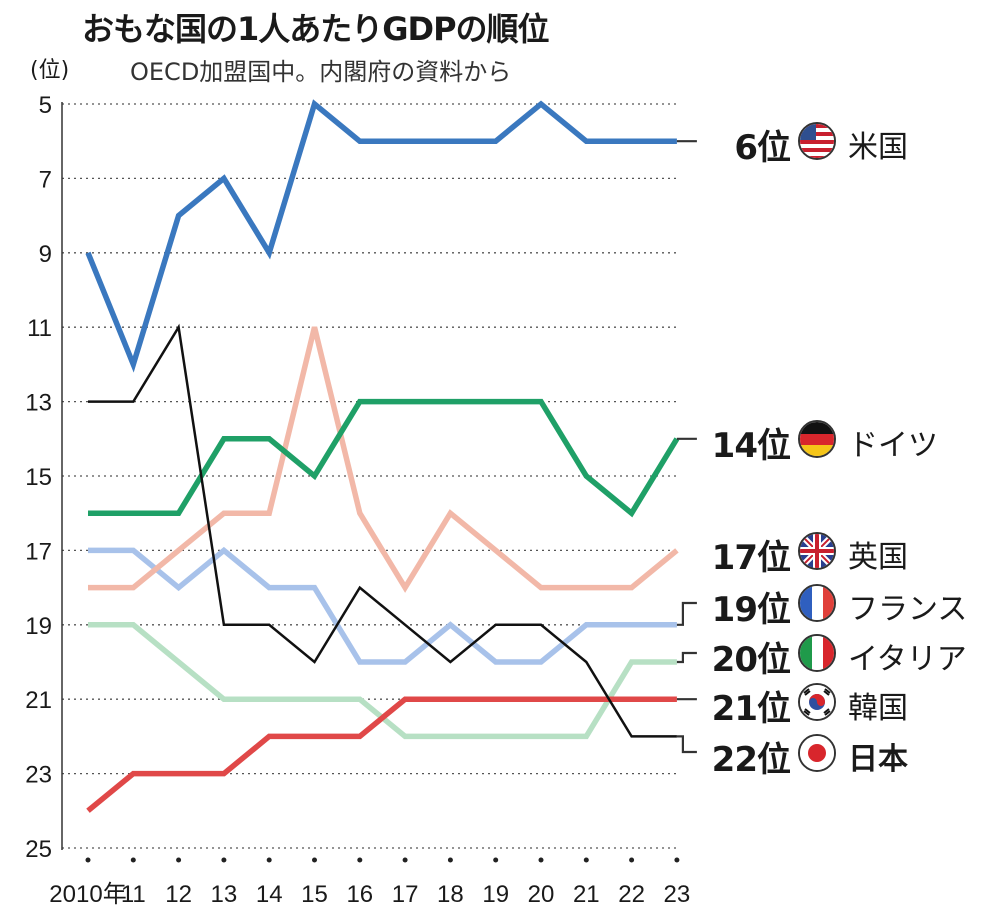  Describe the element at coordinates (38, 403) in the screenshot. I see `y-tick-label: 13` at that location.